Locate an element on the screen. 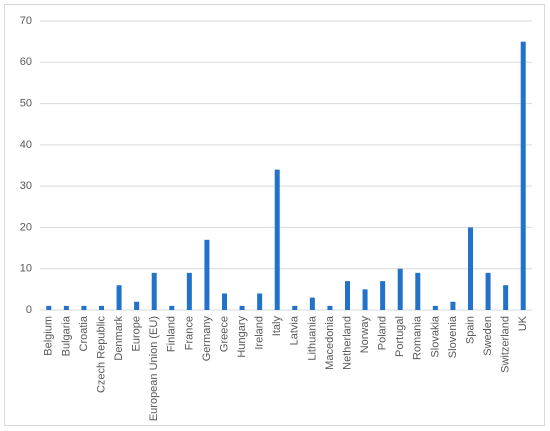  x-tick-label: Latvia is located at coordinates (295, 330).